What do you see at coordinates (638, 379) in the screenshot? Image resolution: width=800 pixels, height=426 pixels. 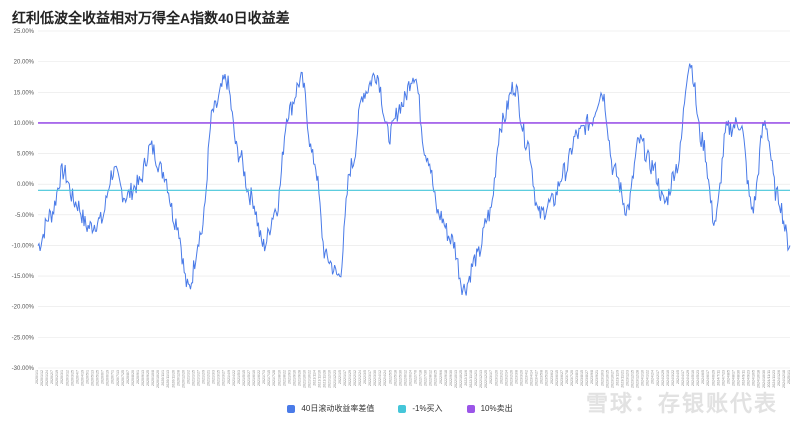 I see `x-tick-label: 2023/12/28` at bounding box center [638, 379].